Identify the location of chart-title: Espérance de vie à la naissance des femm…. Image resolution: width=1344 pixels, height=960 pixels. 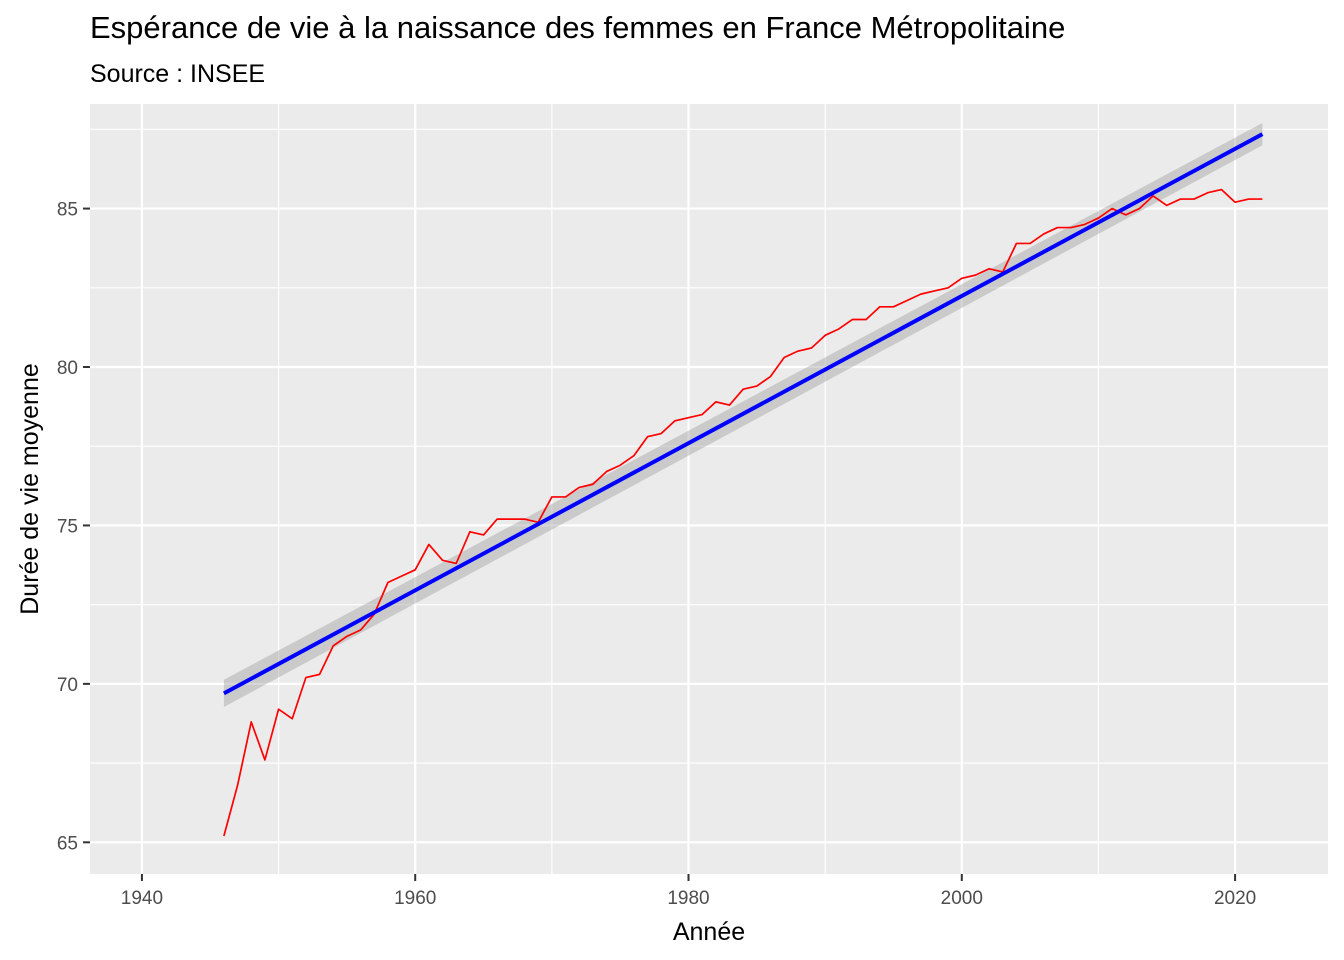
(578, 27).